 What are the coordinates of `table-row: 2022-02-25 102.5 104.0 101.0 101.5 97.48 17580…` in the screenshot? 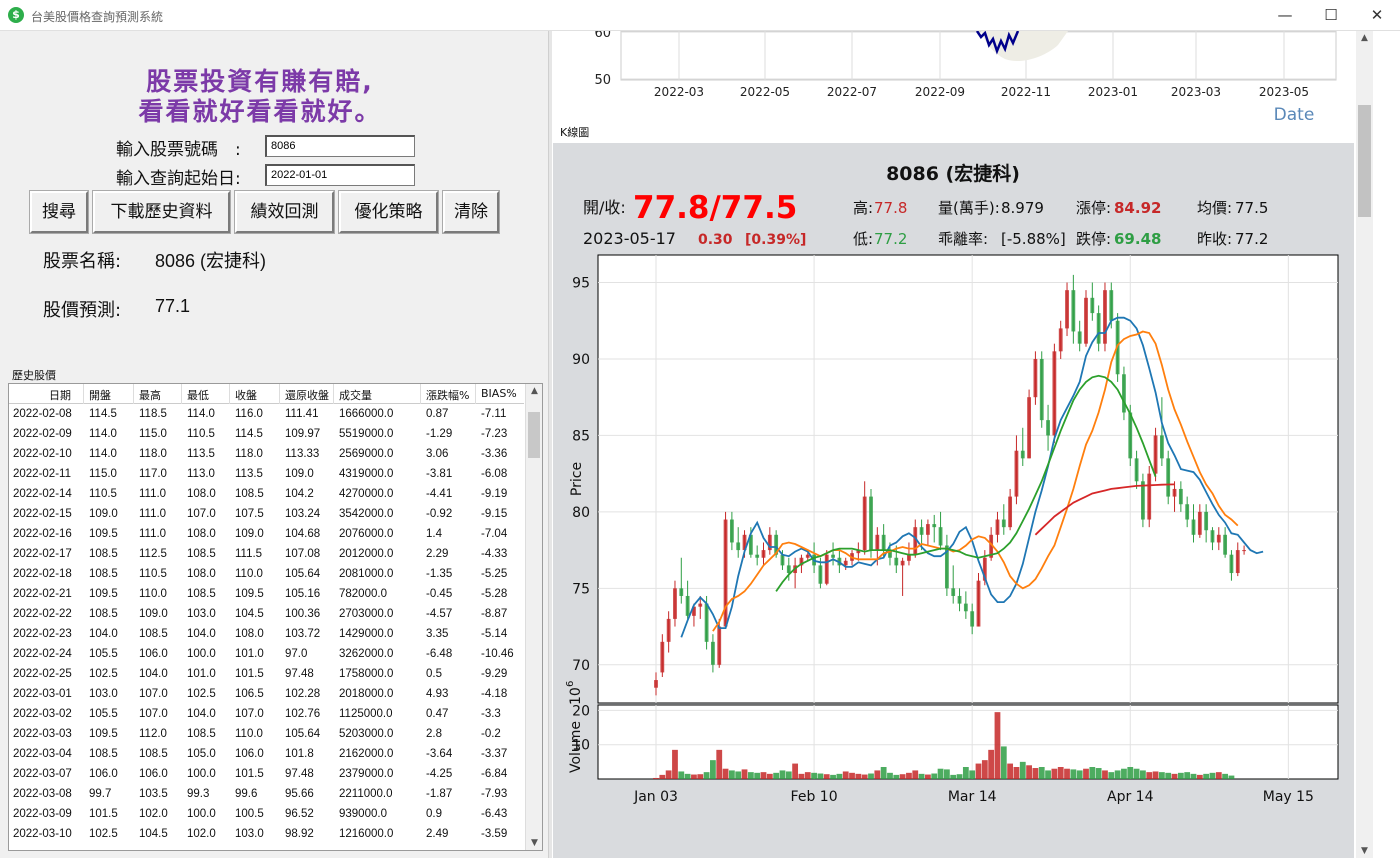 It's located at (266, 675).